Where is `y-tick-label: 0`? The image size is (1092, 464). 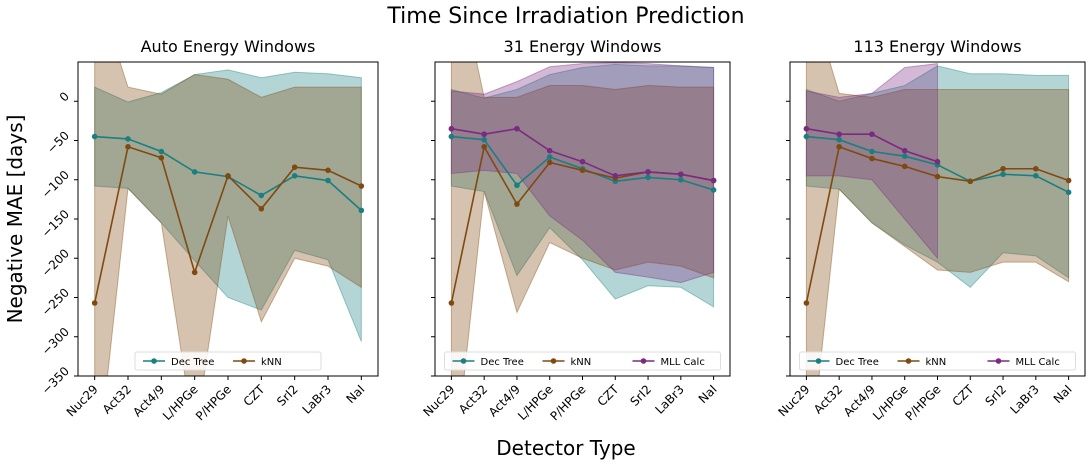
y-tick-label: 0 is located at coordinates (64, 96).